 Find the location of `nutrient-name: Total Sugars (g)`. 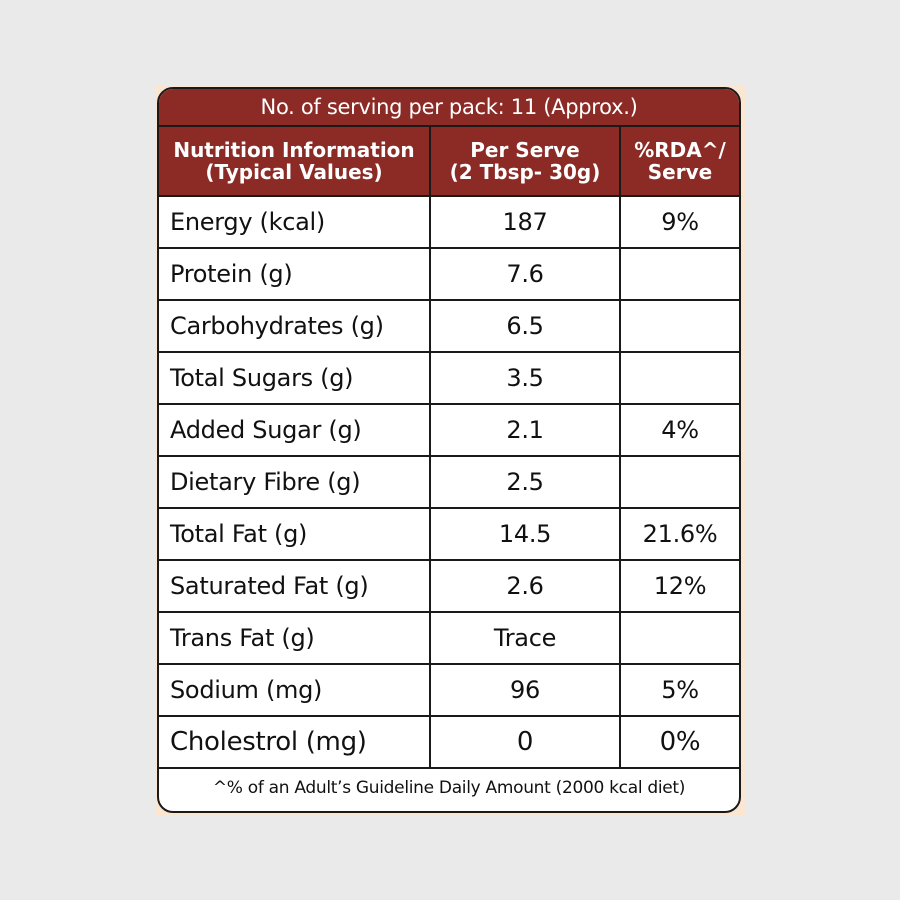

nutrient-name: Total Sugars (g) is located at coordinates (295, 378).